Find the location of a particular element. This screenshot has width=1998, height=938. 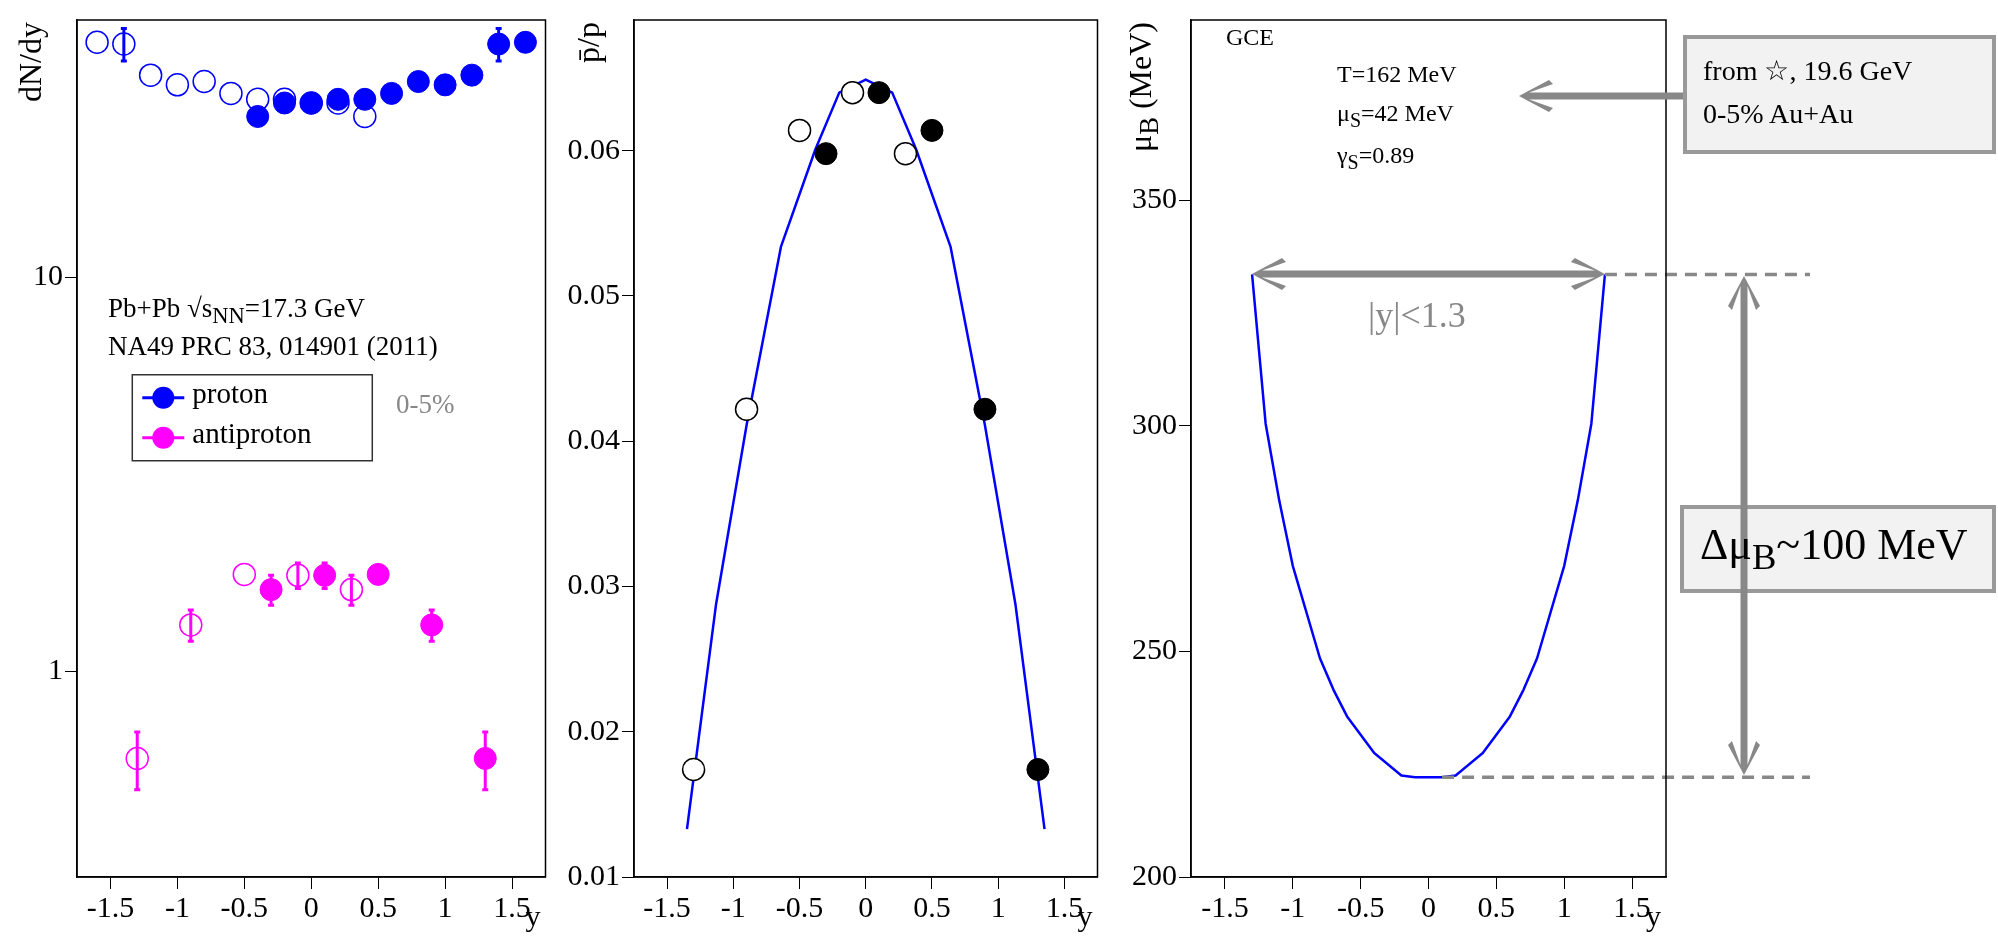

y-tick-label: 0.05 is located at coordinates (593, 293).